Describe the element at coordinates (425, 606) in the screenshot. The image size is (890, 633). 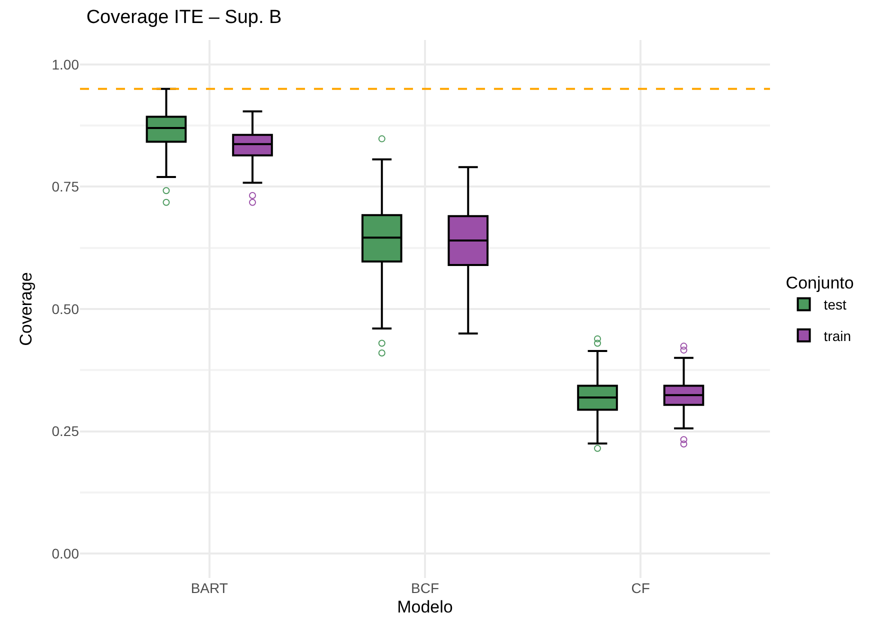
I see `x-axis-title: Modelo` at that location.